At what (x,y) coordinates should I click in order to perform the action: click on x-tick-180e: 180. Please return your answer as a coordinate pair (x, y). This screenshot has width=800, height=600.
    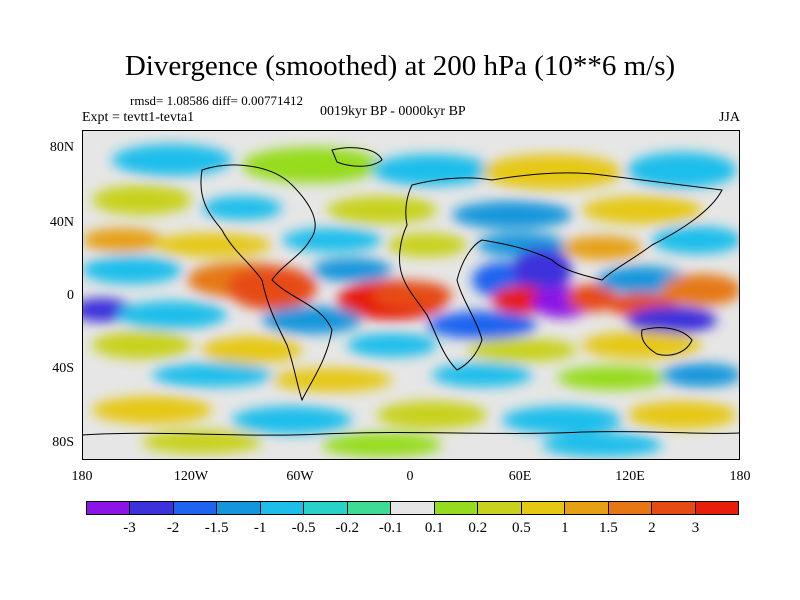
    Looking at the image, I should click on (740, 476).